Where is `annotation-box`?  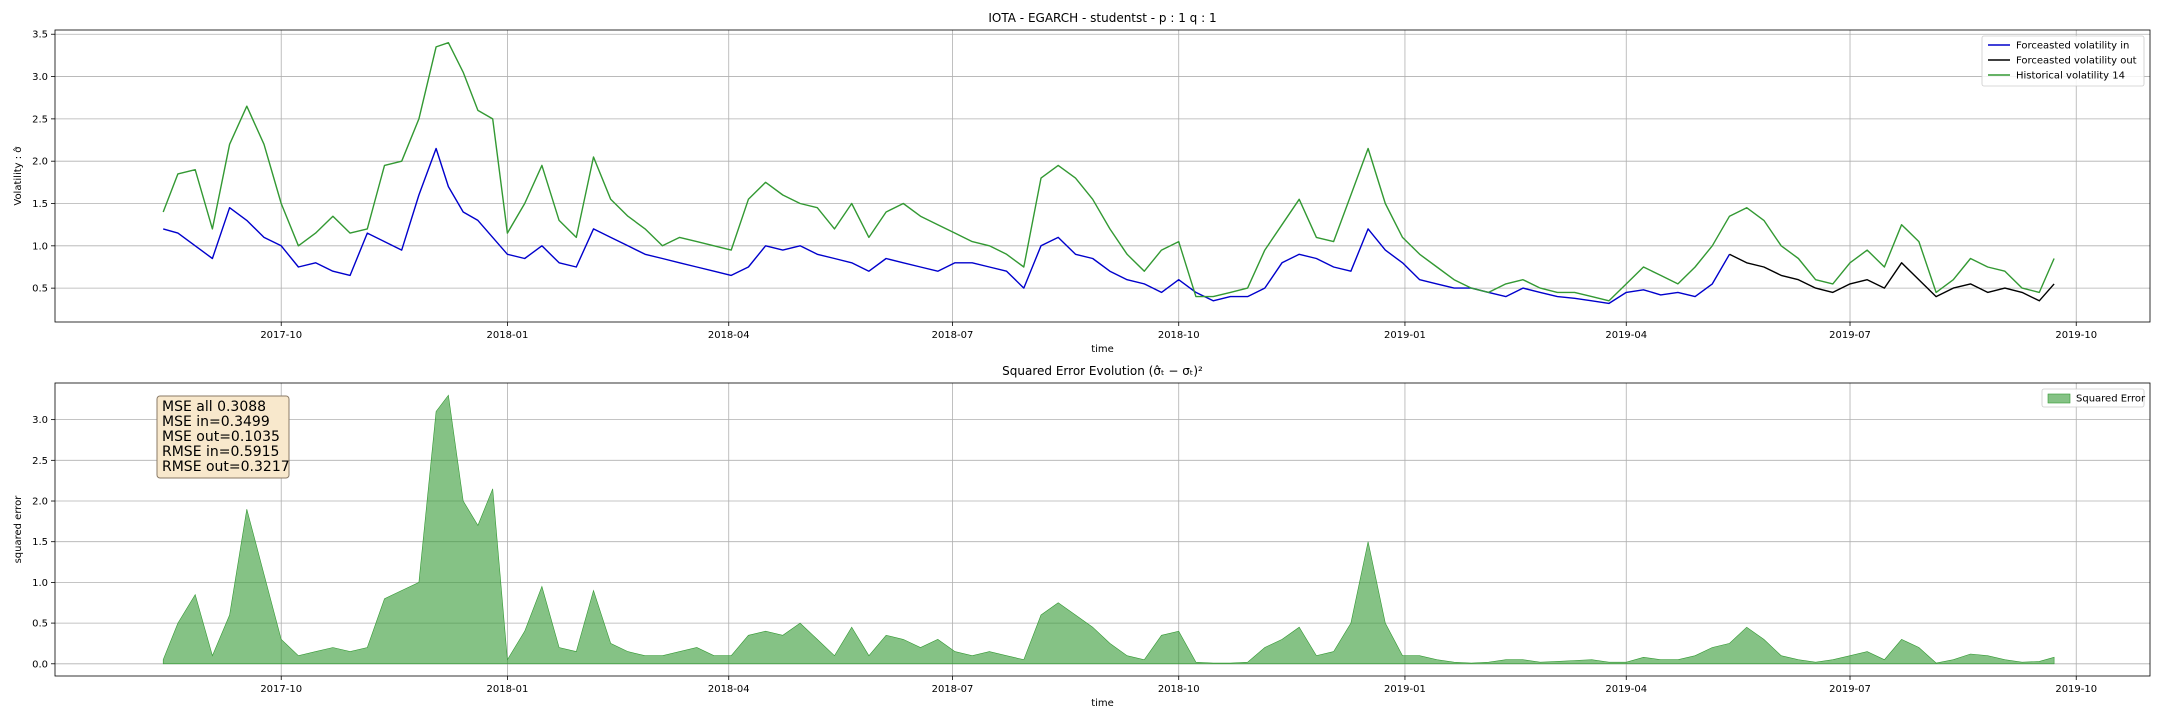 annotation-box is located at coordinates (223, 437).